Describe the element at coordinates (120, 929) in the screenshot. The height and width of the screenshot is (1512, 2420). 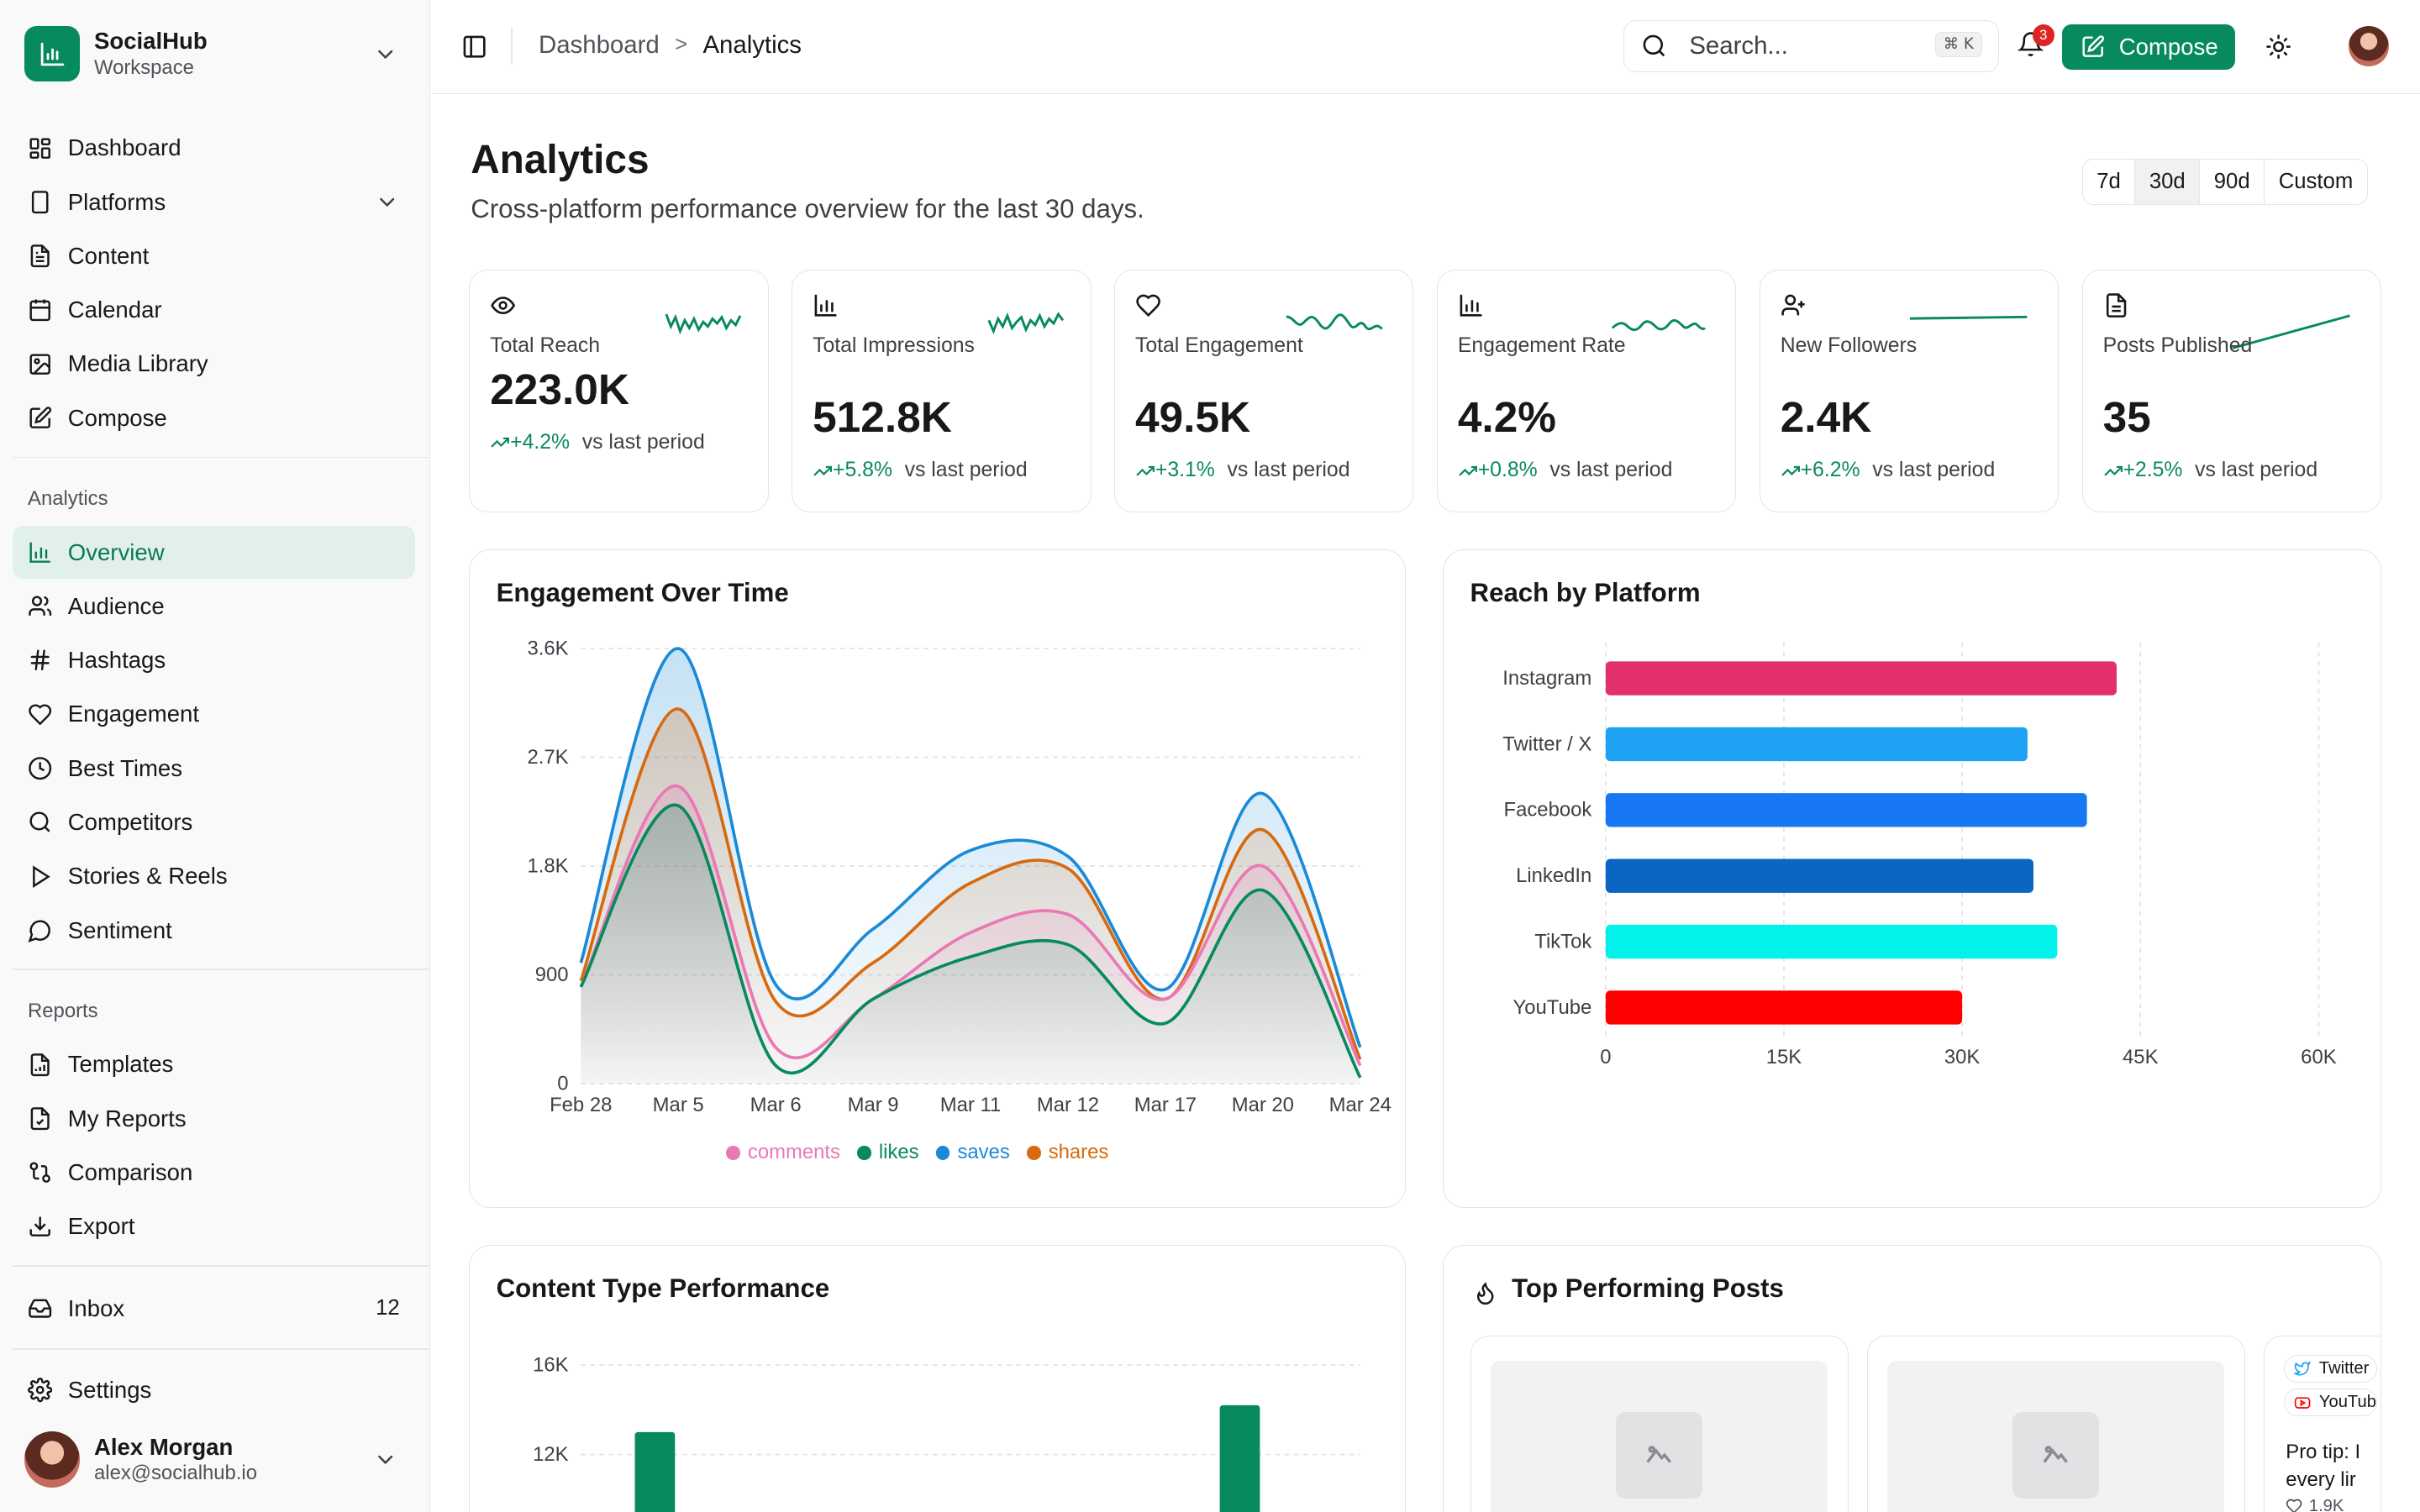
I see `nav-label: Sentiment` at that location.